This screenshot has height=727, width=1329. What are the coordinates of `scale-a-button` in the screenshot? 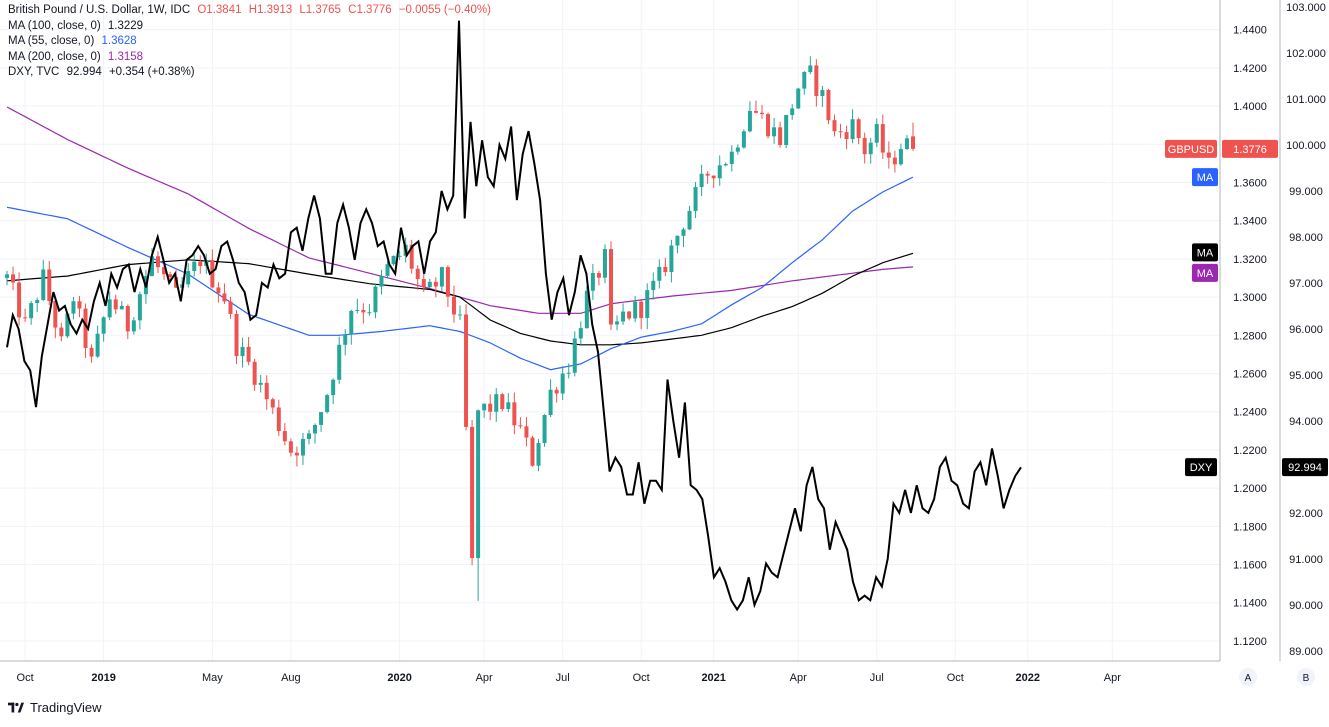 It's located at (1248, 677).